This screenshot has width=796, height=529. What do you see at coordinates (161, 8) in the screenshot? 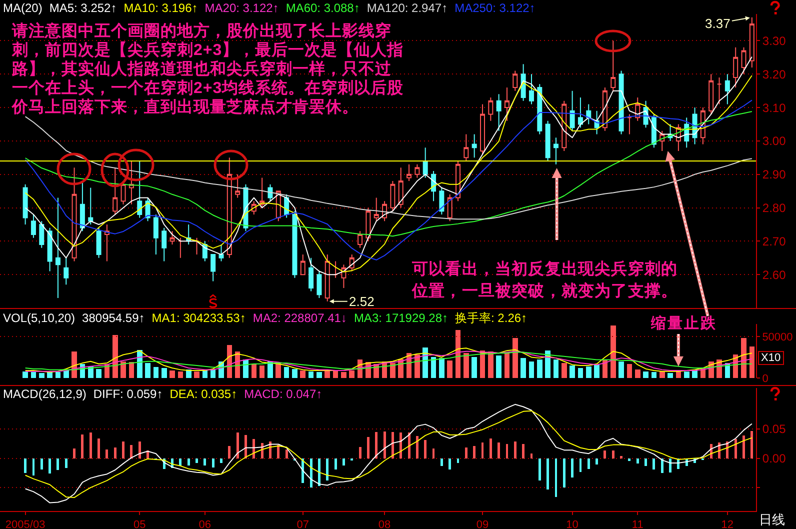
I see `text: MA10: 3.196↑` at bounding box center [161, 8].